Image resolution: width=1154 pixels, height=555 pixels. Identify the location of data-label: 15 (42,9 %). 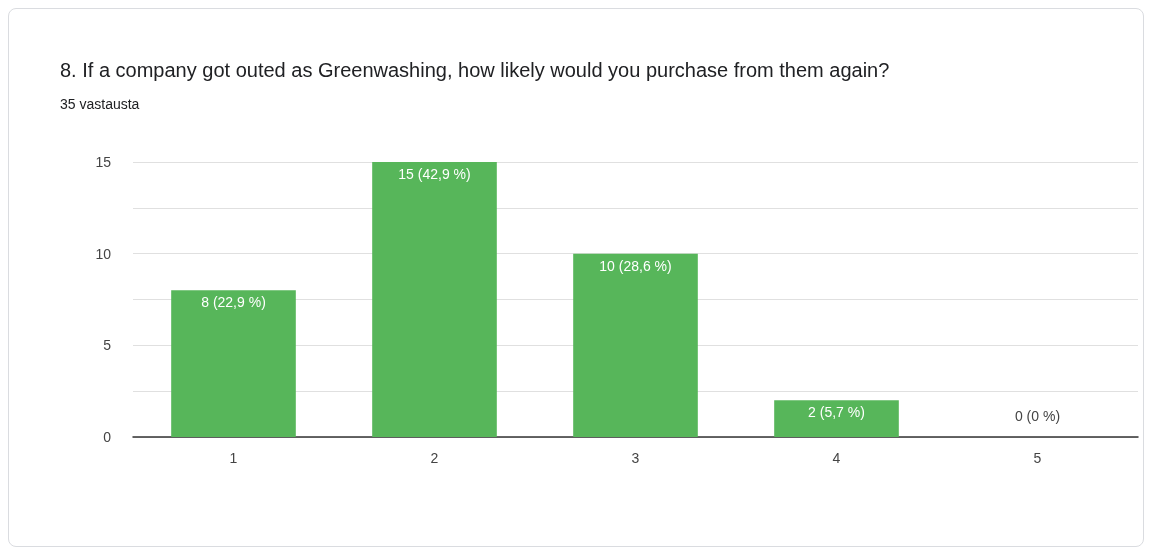
(434, 174).